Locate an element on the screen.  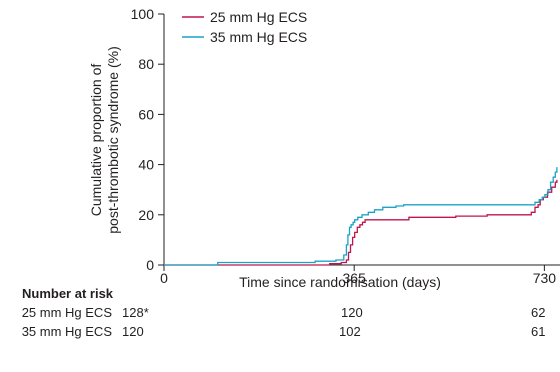
legend-label-25: 25 mm Hg ECS is located at coordinates (258, 17).